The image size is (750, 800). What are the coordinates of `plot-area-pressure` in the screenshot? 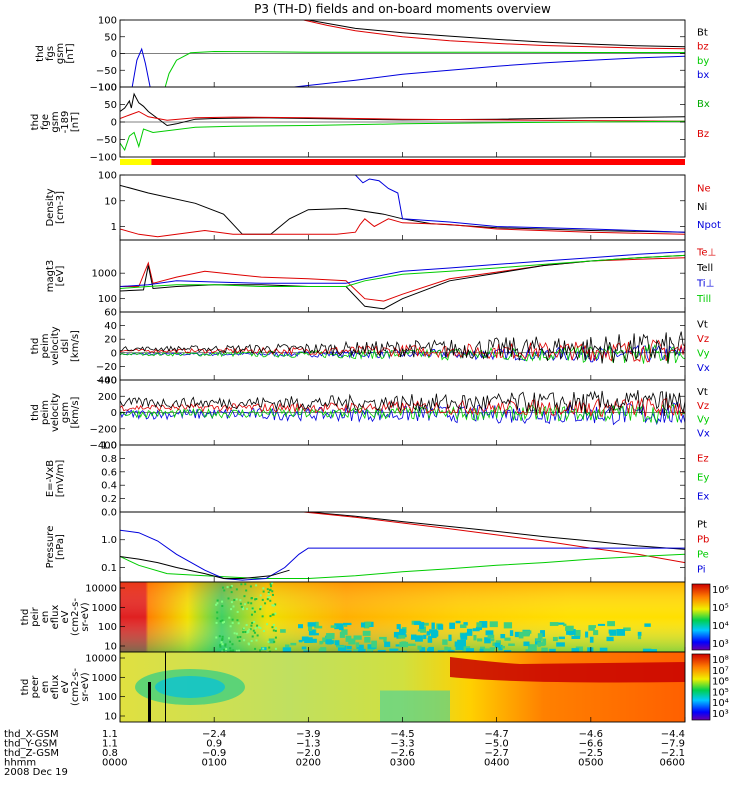 It's located at (402, 546).